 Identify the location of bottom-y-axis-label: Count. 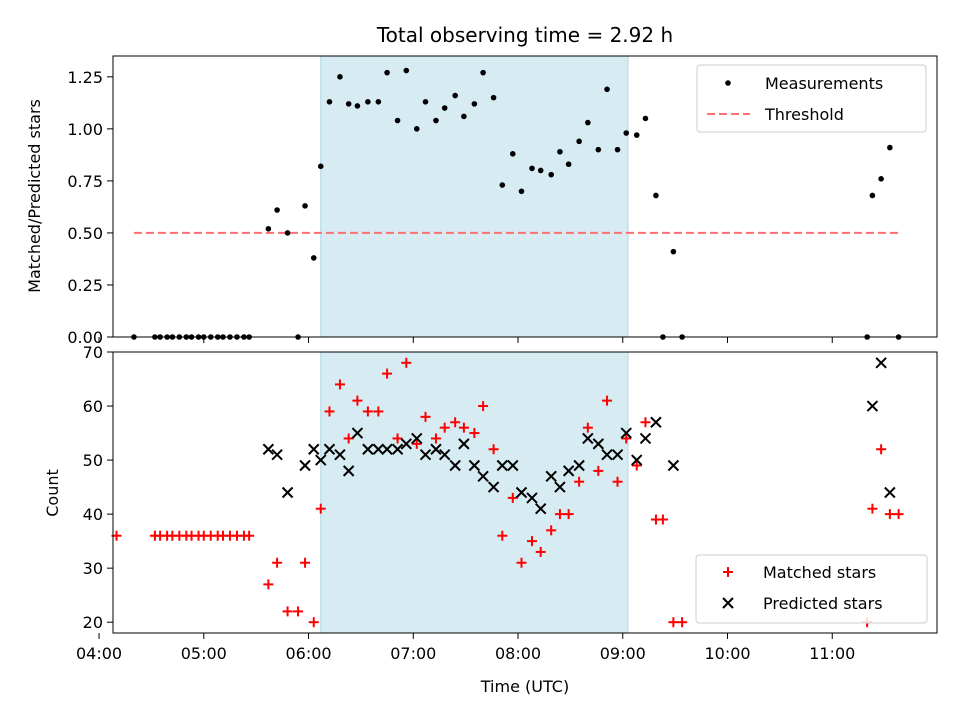
(52, 493).